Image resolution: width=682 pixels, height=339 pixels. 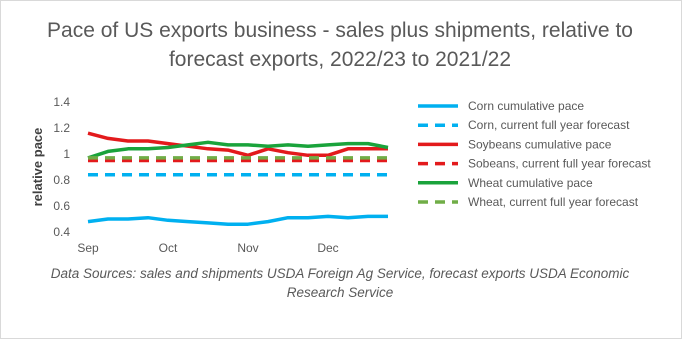 I want to click on legend-label: Sobeans, current full year forecast, so click(x=559, y=164).